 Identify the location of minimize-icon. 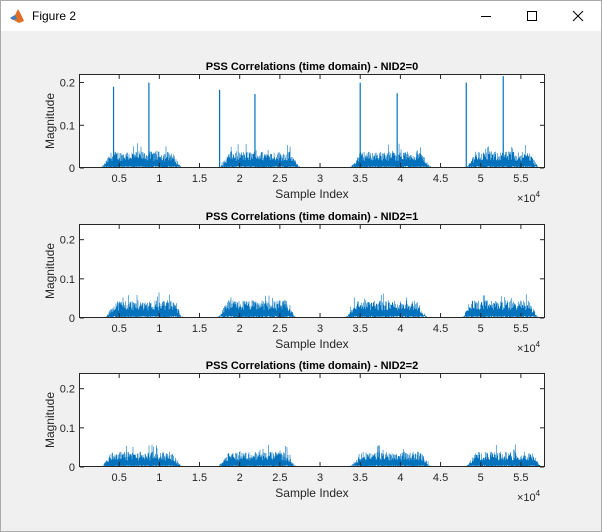
(486, 16).